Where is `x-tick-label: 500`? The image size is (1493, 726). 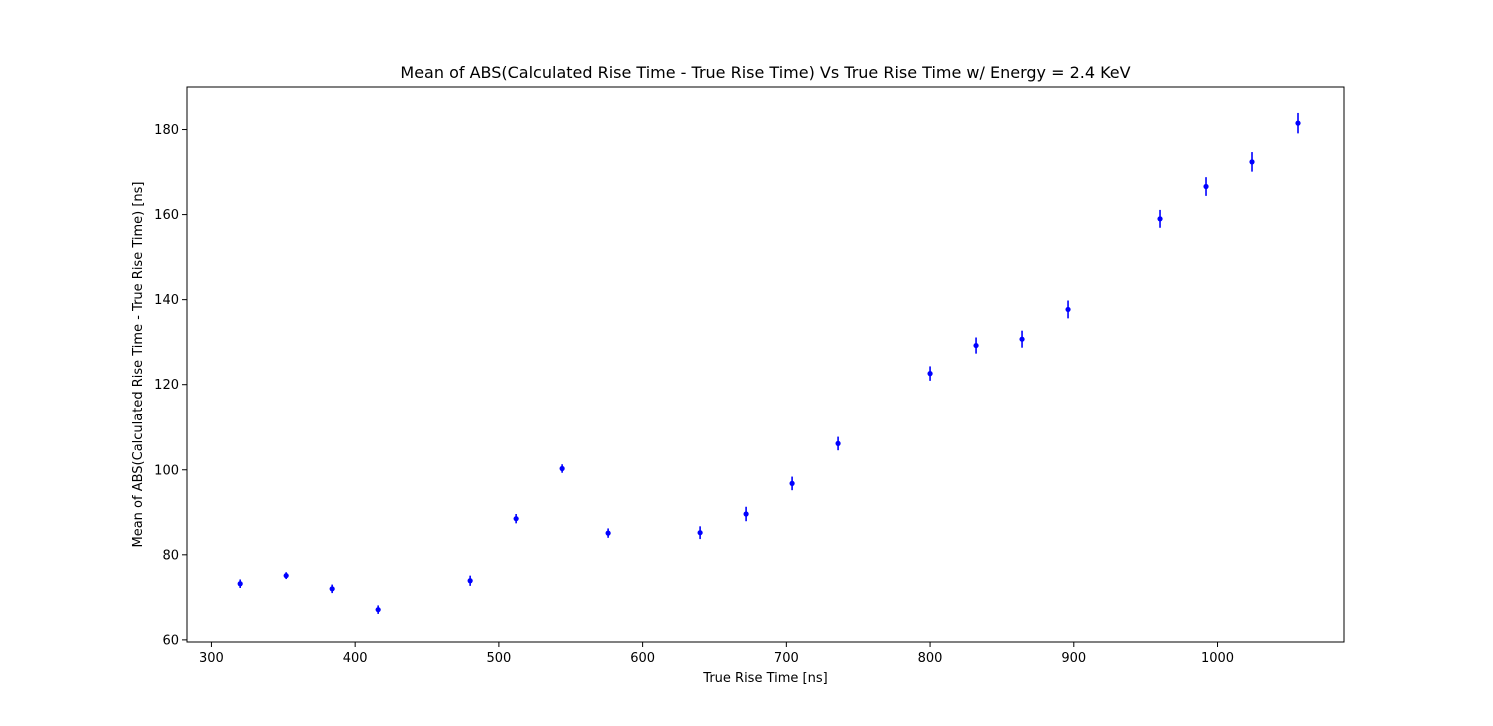
x-tick-label: 500 is located at coordinates (498, 658).